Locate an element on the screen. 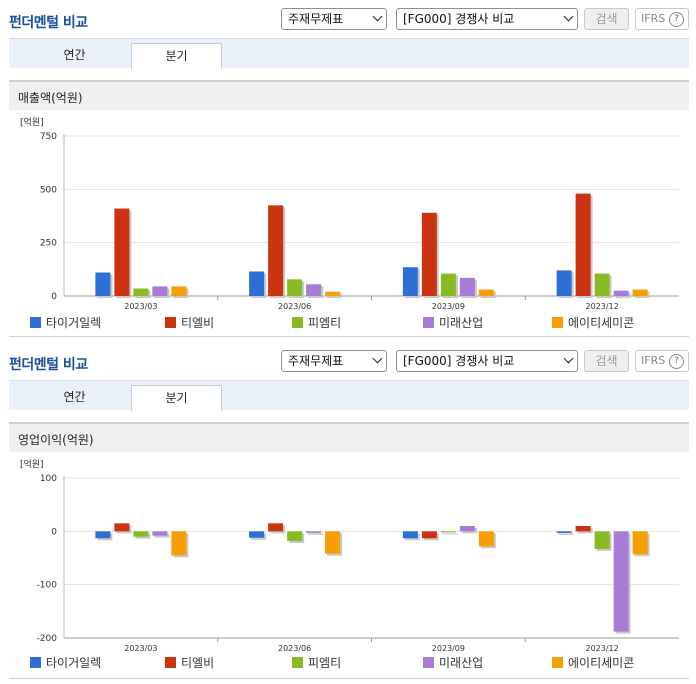  x-tick-label: 2023/03 is located at coordinates (140, 306).